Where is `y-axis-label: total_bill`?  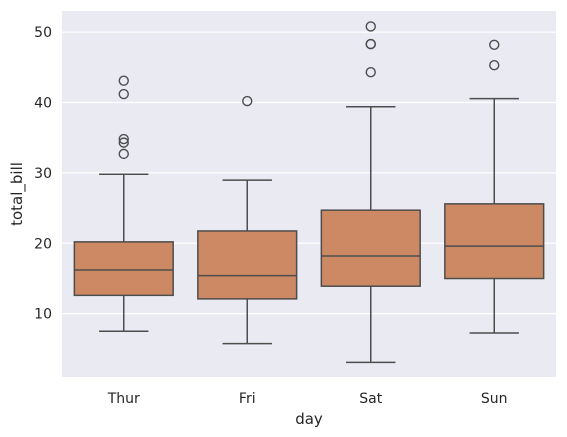
y-axis-label: total_bill is located at coordinates (17, 194).